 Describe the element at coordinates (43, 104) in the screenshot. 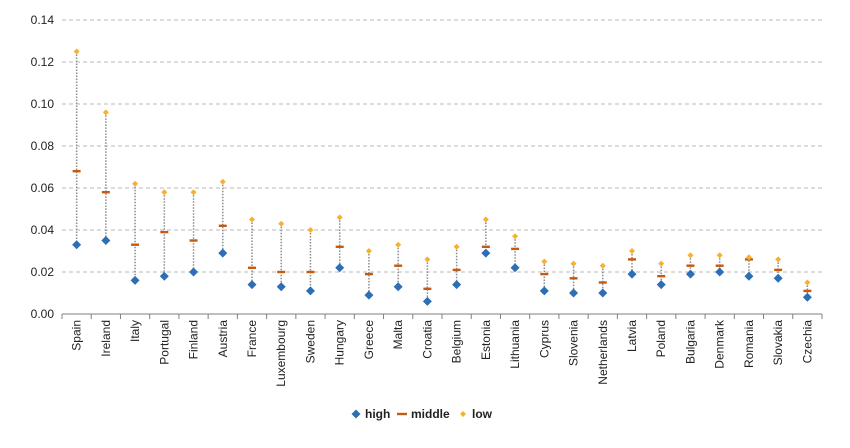

I see `y-tick-label: 0.10` at that location.